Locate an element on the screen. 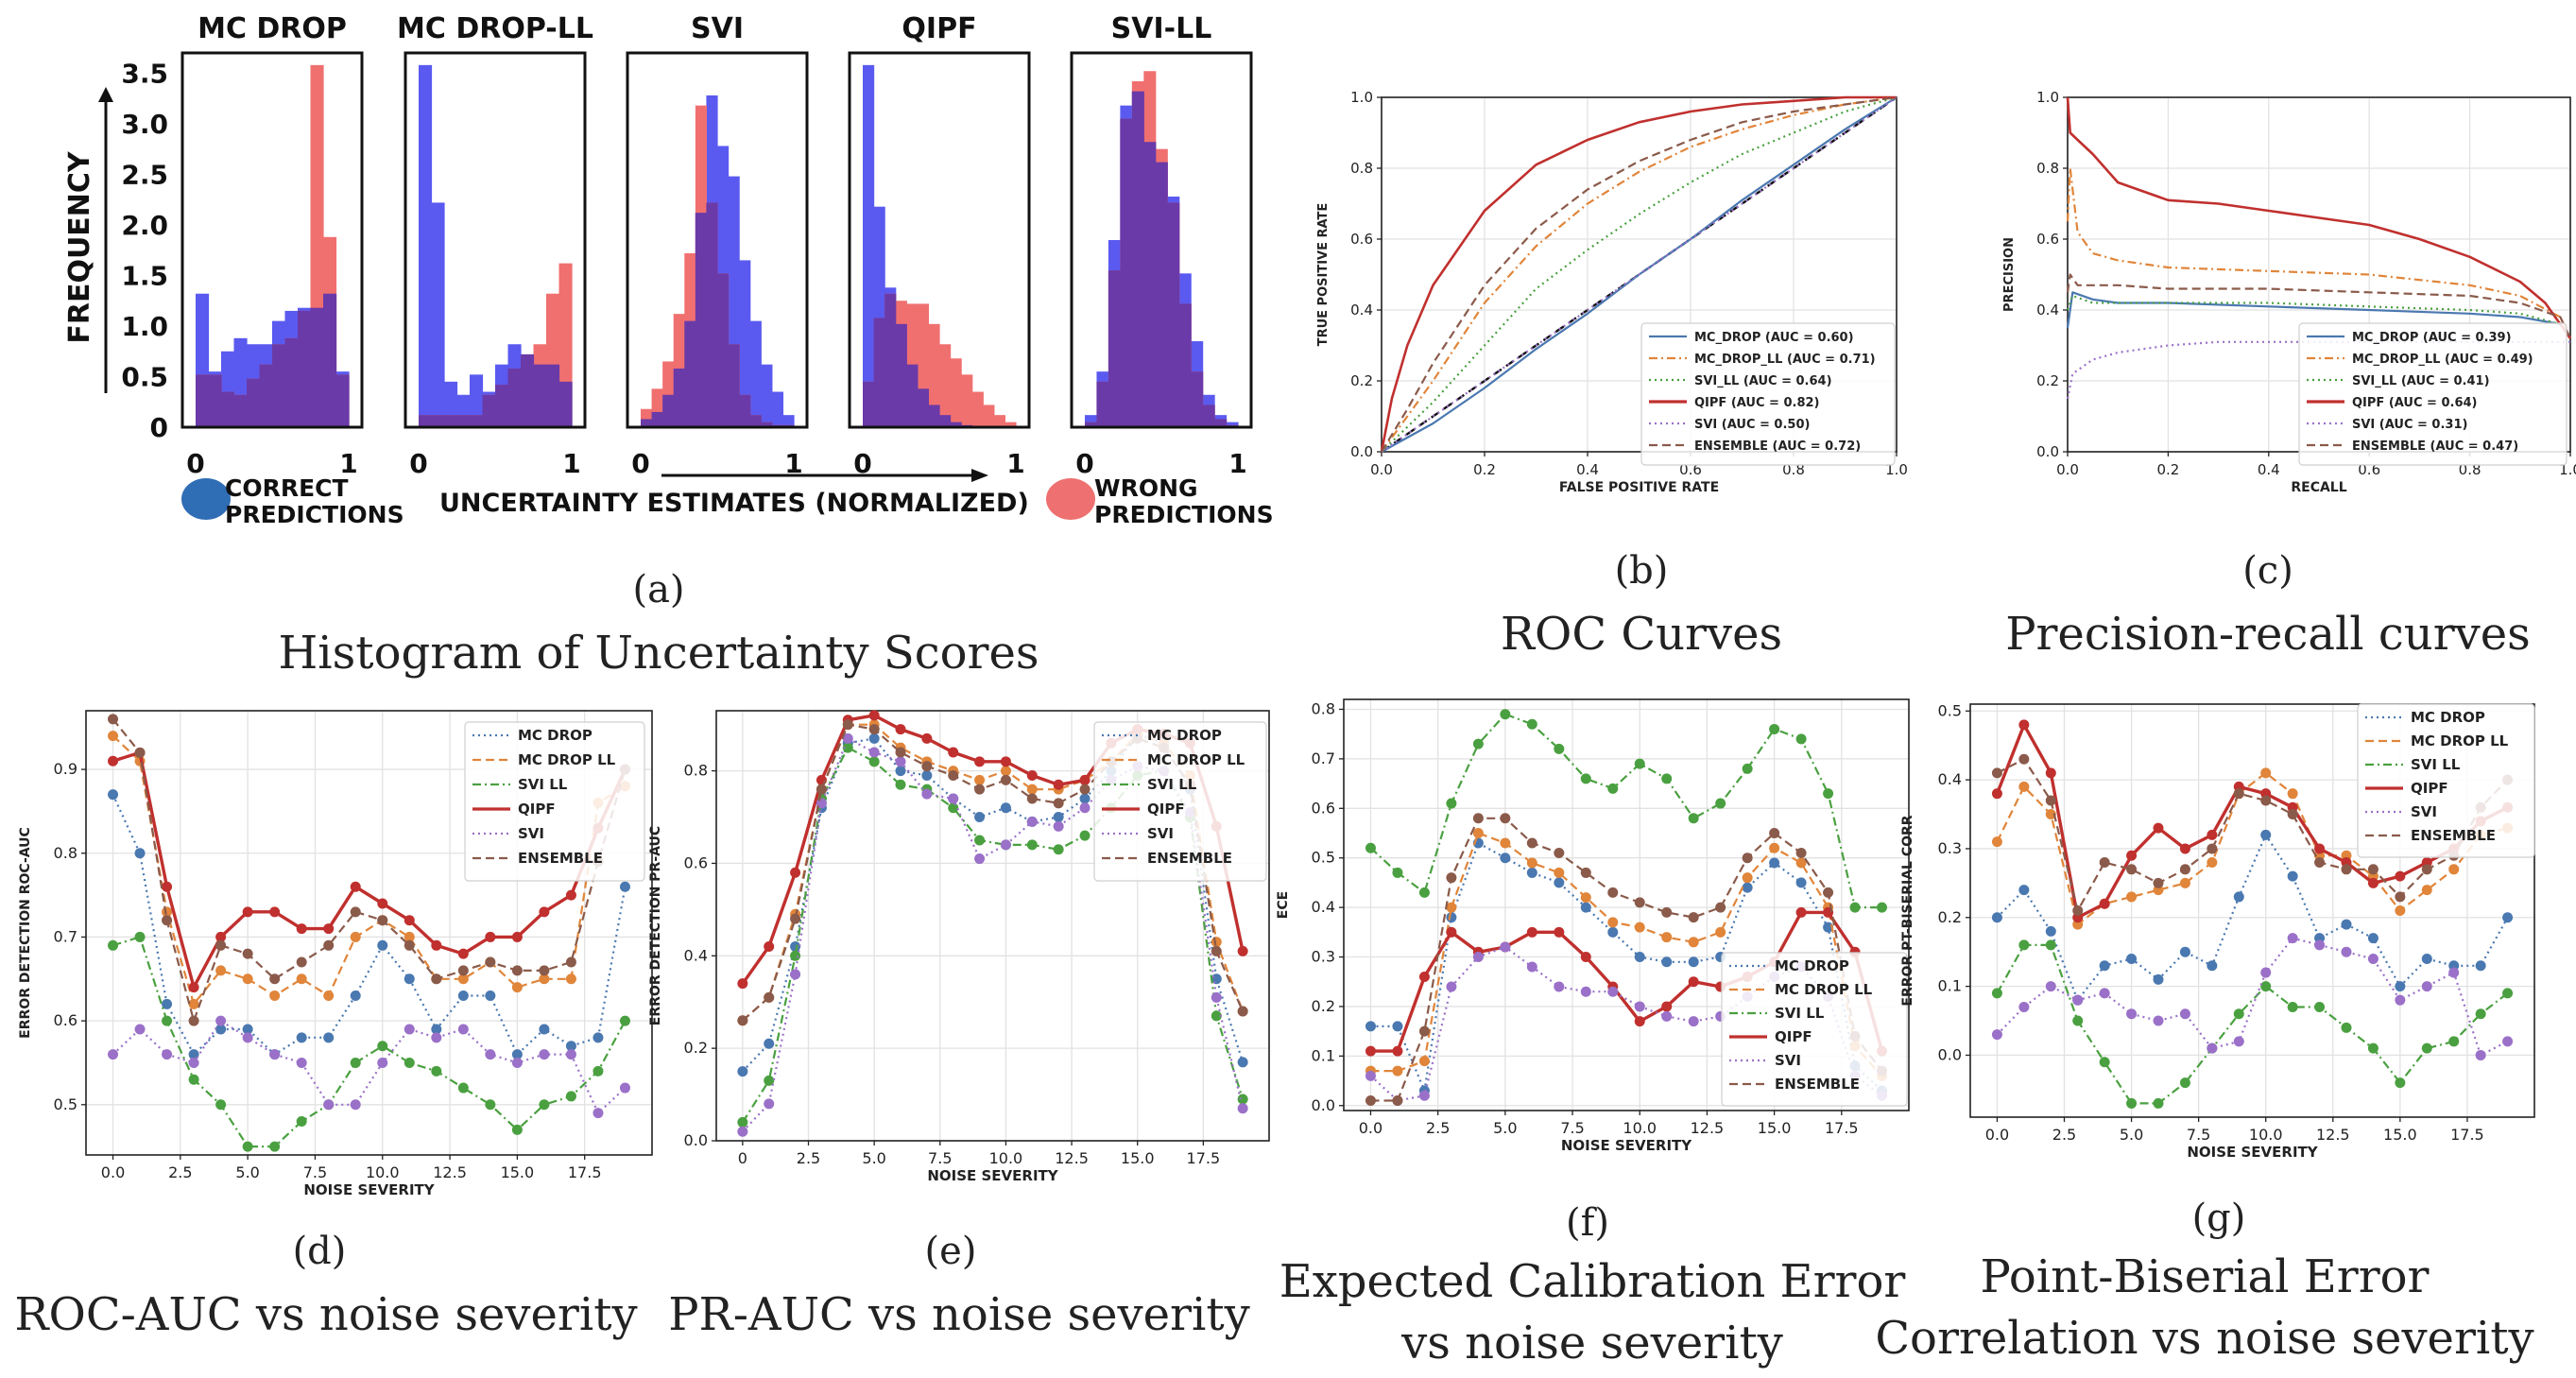 The width and height of the screenshot is (2576, 1378). x-tick-label: 0 is located at coordinates (742, 1158).